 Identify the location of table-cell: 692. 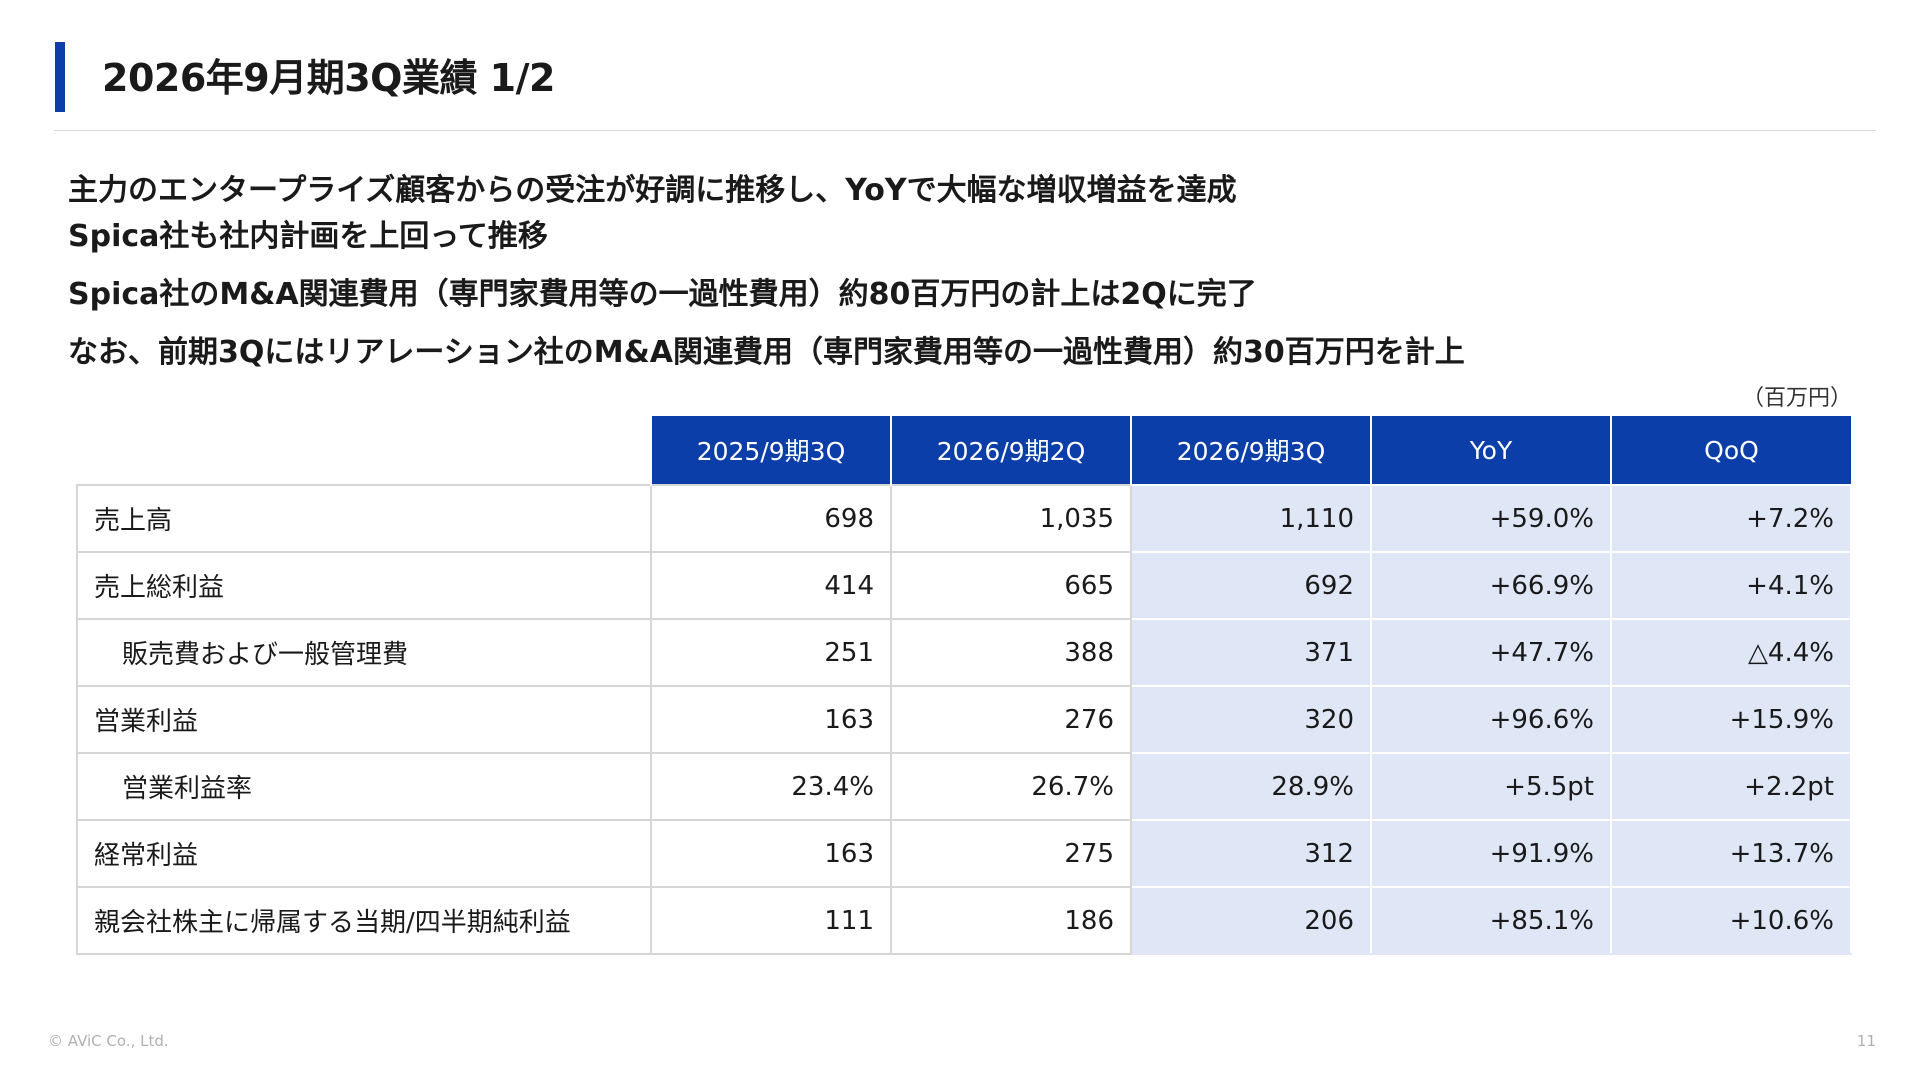
(1251, 585).